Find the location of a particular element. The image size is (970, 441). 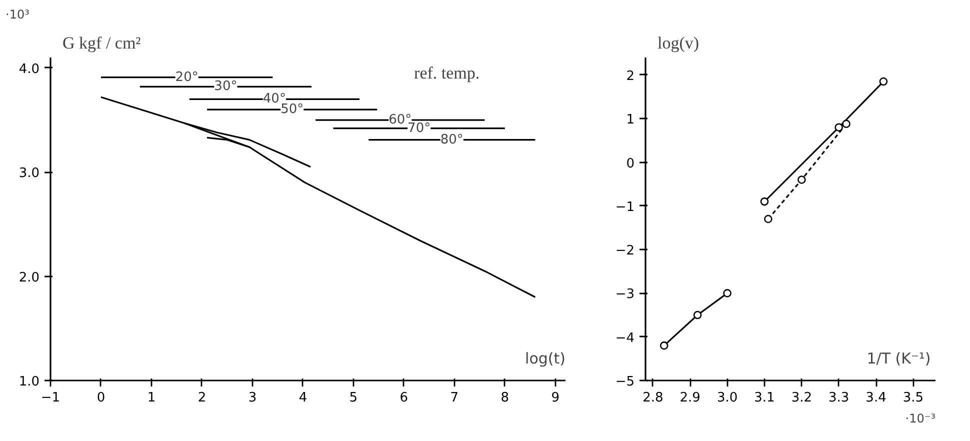

x-tick-label: 0 is located at coordinates (101, 398).